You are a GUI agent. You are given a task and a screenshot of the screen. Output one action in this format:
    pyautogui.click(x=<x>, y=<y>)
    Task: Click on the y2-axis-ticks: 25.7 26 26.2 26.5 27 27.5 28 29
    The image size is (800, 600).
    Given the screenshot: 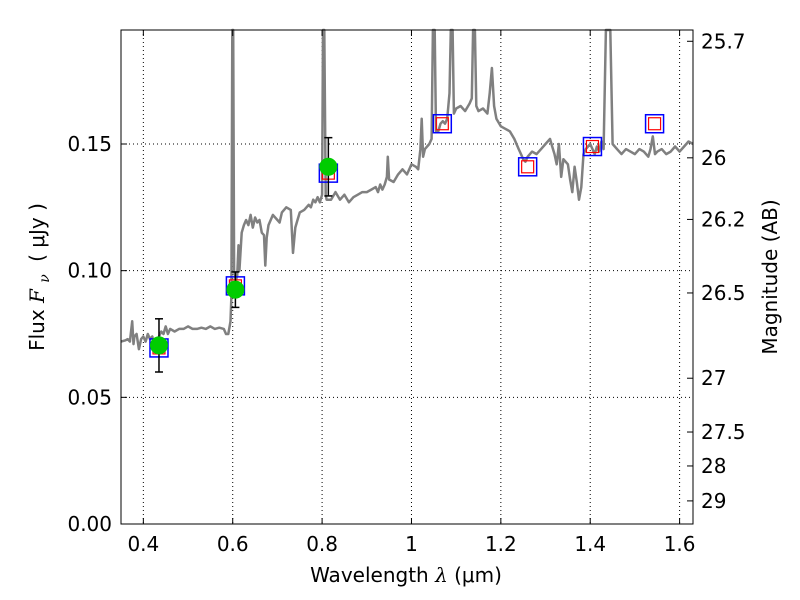 What is the action you would take?
    pyautogui.click(x=716, y=271)
    